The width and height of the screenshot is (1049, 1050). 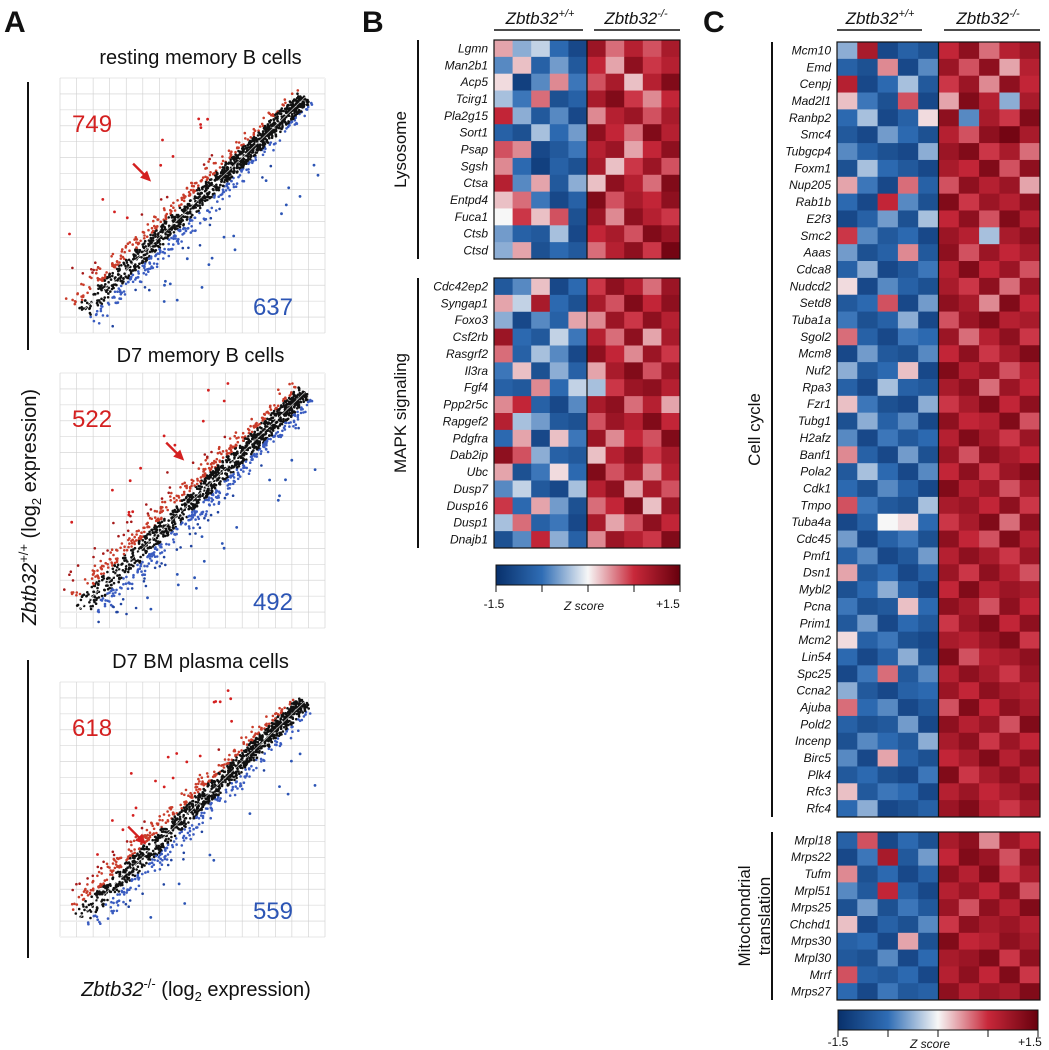 What do you see at coordinates (464, 303) in the screenshot?
I see `gene-label: Syngap1` at bounding box center [464, 303].